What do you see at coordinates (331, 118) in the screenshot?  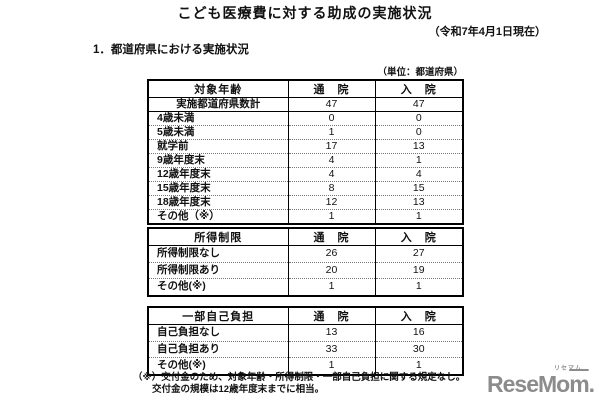 I see `outpatient-value: 0` at bounding box center [331, 118].